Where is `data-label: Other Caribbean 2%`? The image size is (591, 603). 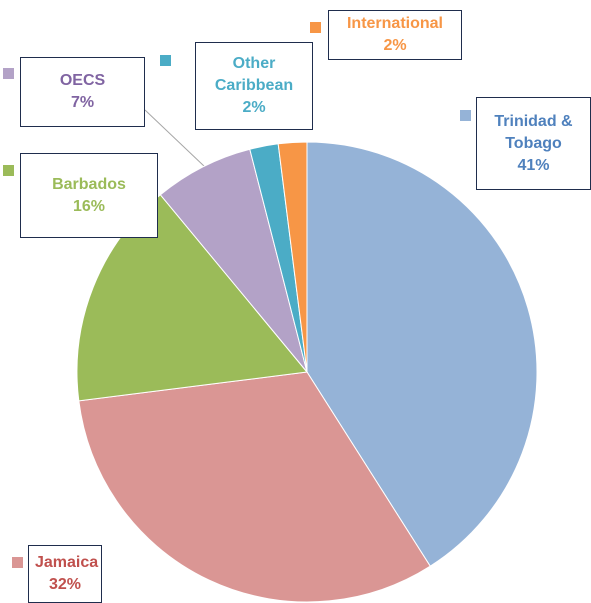 data-label: Other Caribbean 2% is located at coordinates (254, 86).